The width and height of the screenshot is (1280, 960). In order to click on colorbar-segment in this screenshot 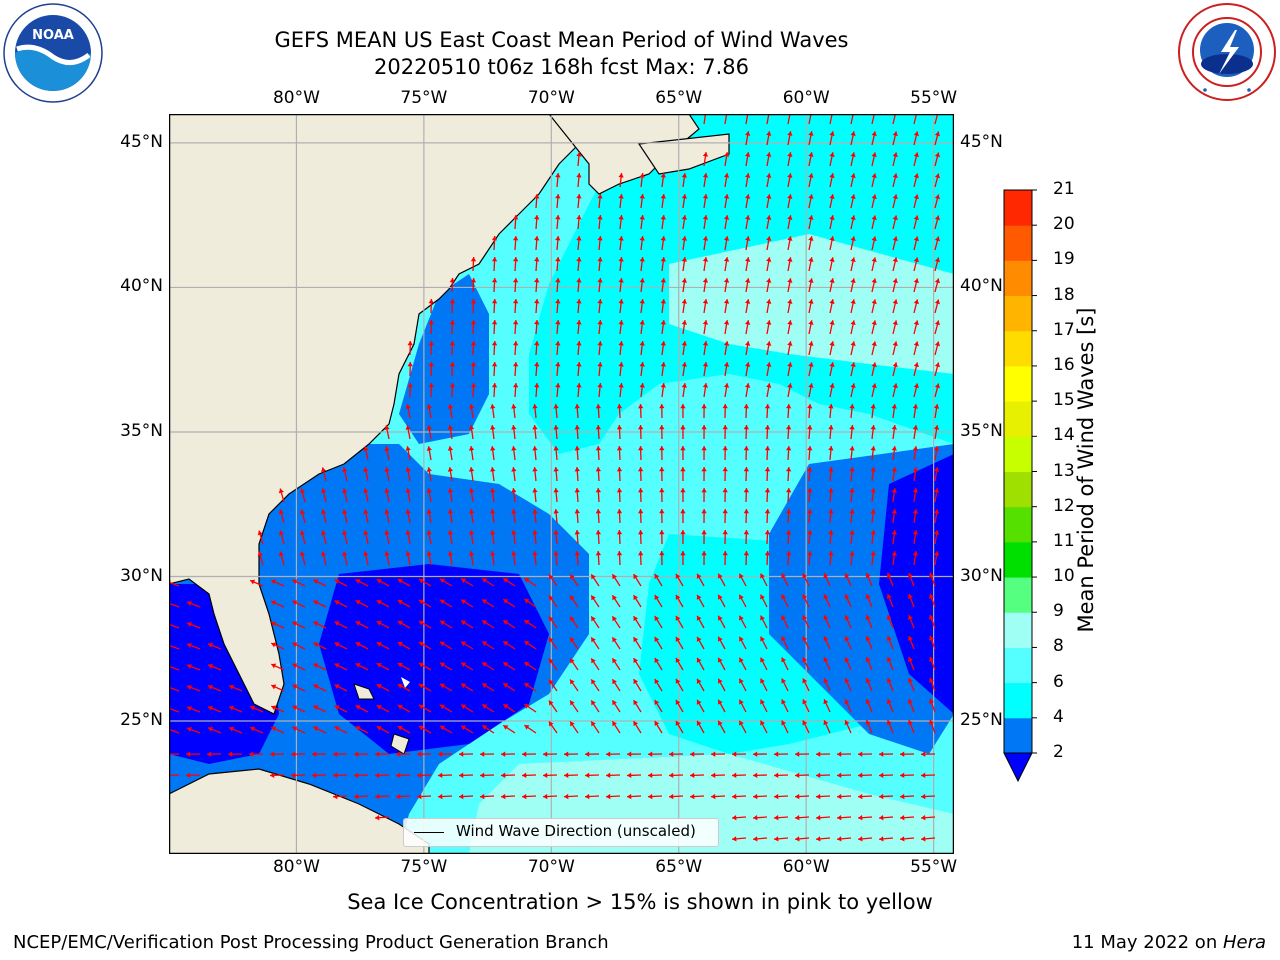, I will do `click(1018, 700)`.